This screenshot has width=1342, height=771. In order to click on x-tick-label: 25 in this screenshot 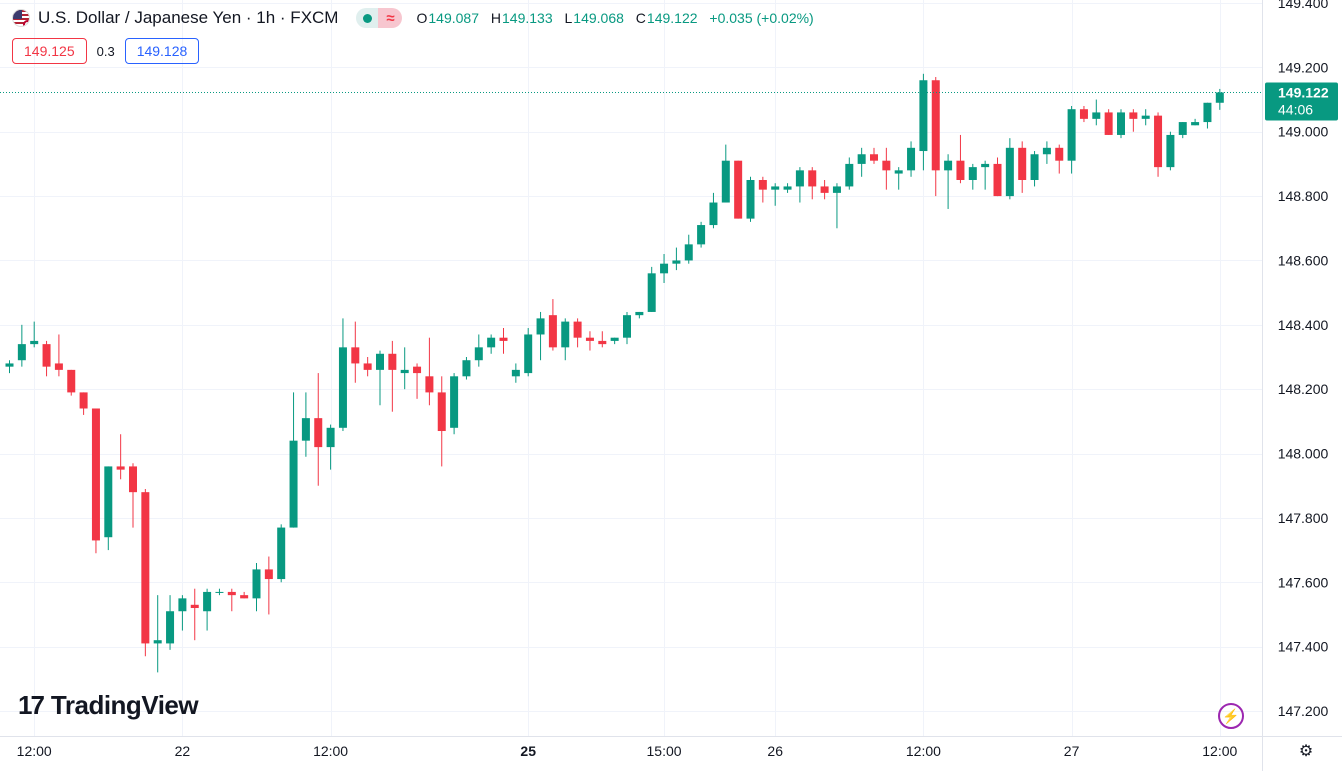, I will do `click(528, 751)`.